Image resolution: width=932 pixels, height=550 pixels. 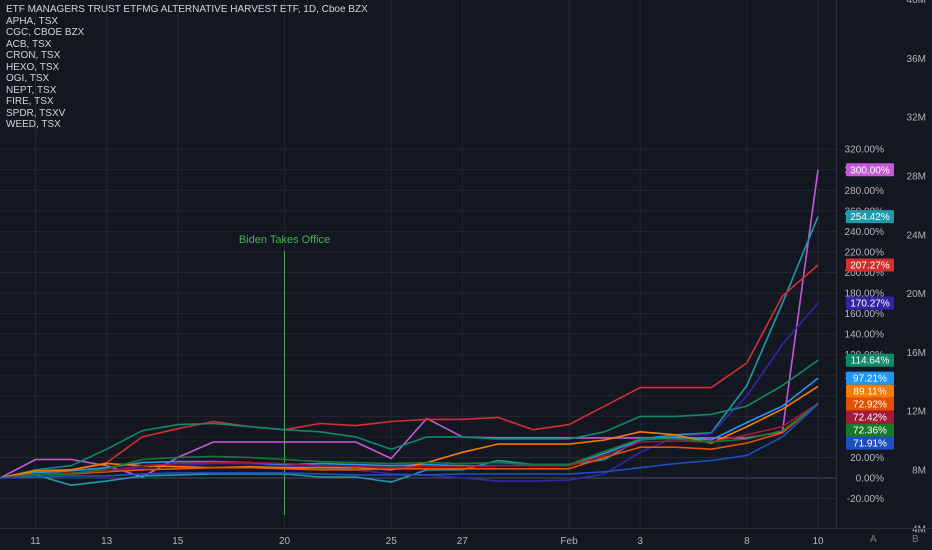 I want to click on value-label-text: 72.42%, so click(x=870, y=418).